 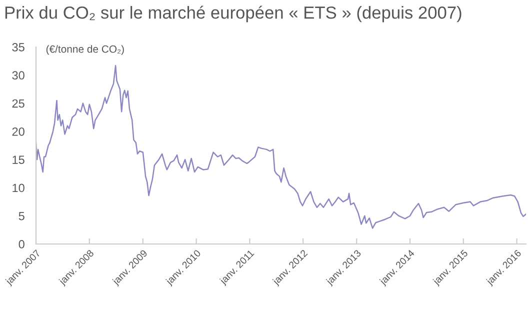 What do you see at coordinates (18, 188) in the screenshot?
I see `y-tick-label: 10` at bounding box center [18, 188].